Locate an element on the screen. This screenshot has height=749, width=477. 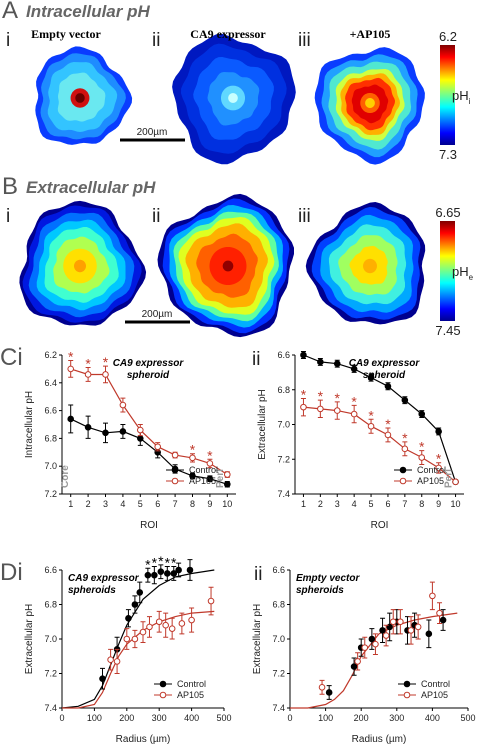
x-axis-label: ROI is located at coordinates (149, 525).